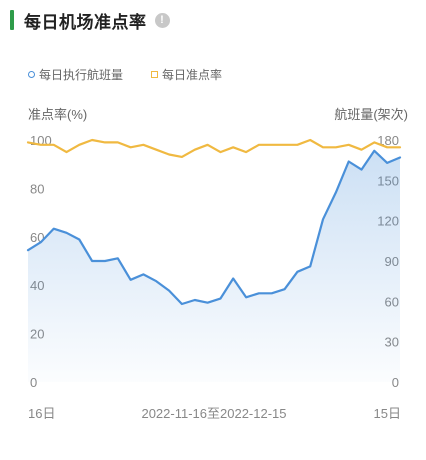 The image size is (426, 460). Describe the element at coordinates (387, 413) in the screenshot. I see `x-label-end: 15日` at that location.